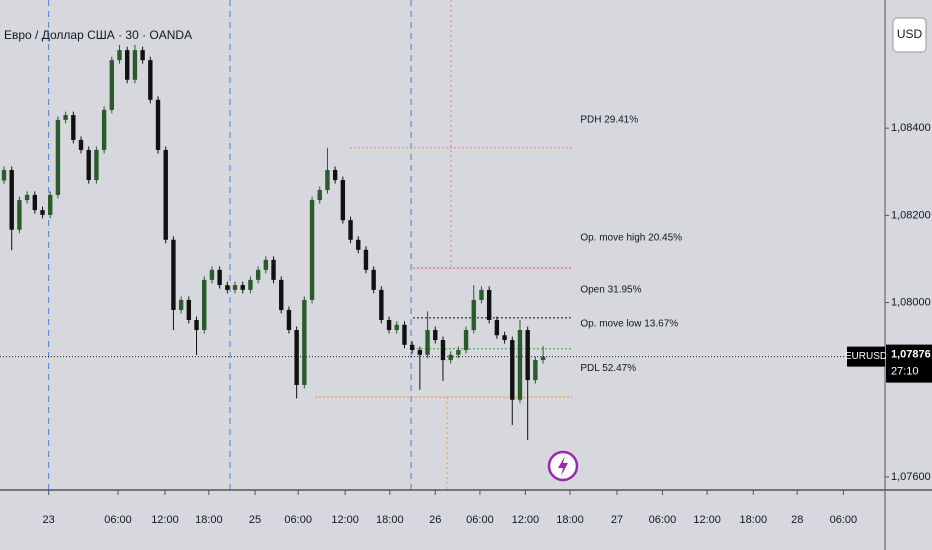 This screenshot has width=932, height=550. I want to click on y-tick-label: 1,08000, so click(911, 302).